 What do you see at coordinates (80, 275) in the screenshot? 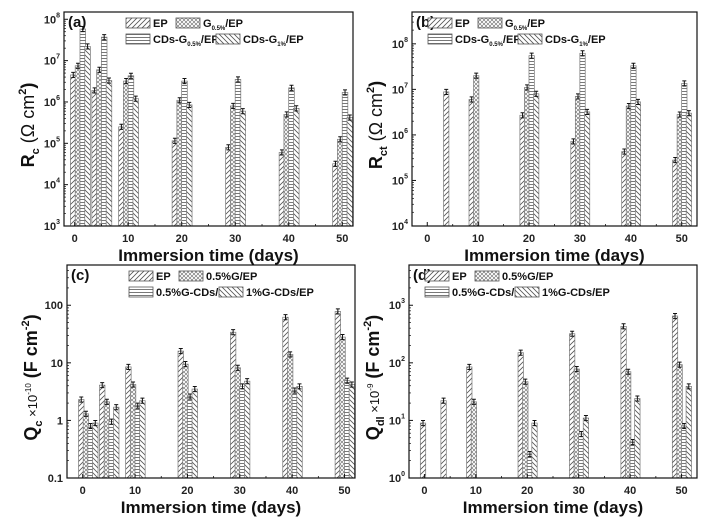
I see `panel-label: (c)` at bounding box center [80, 275].